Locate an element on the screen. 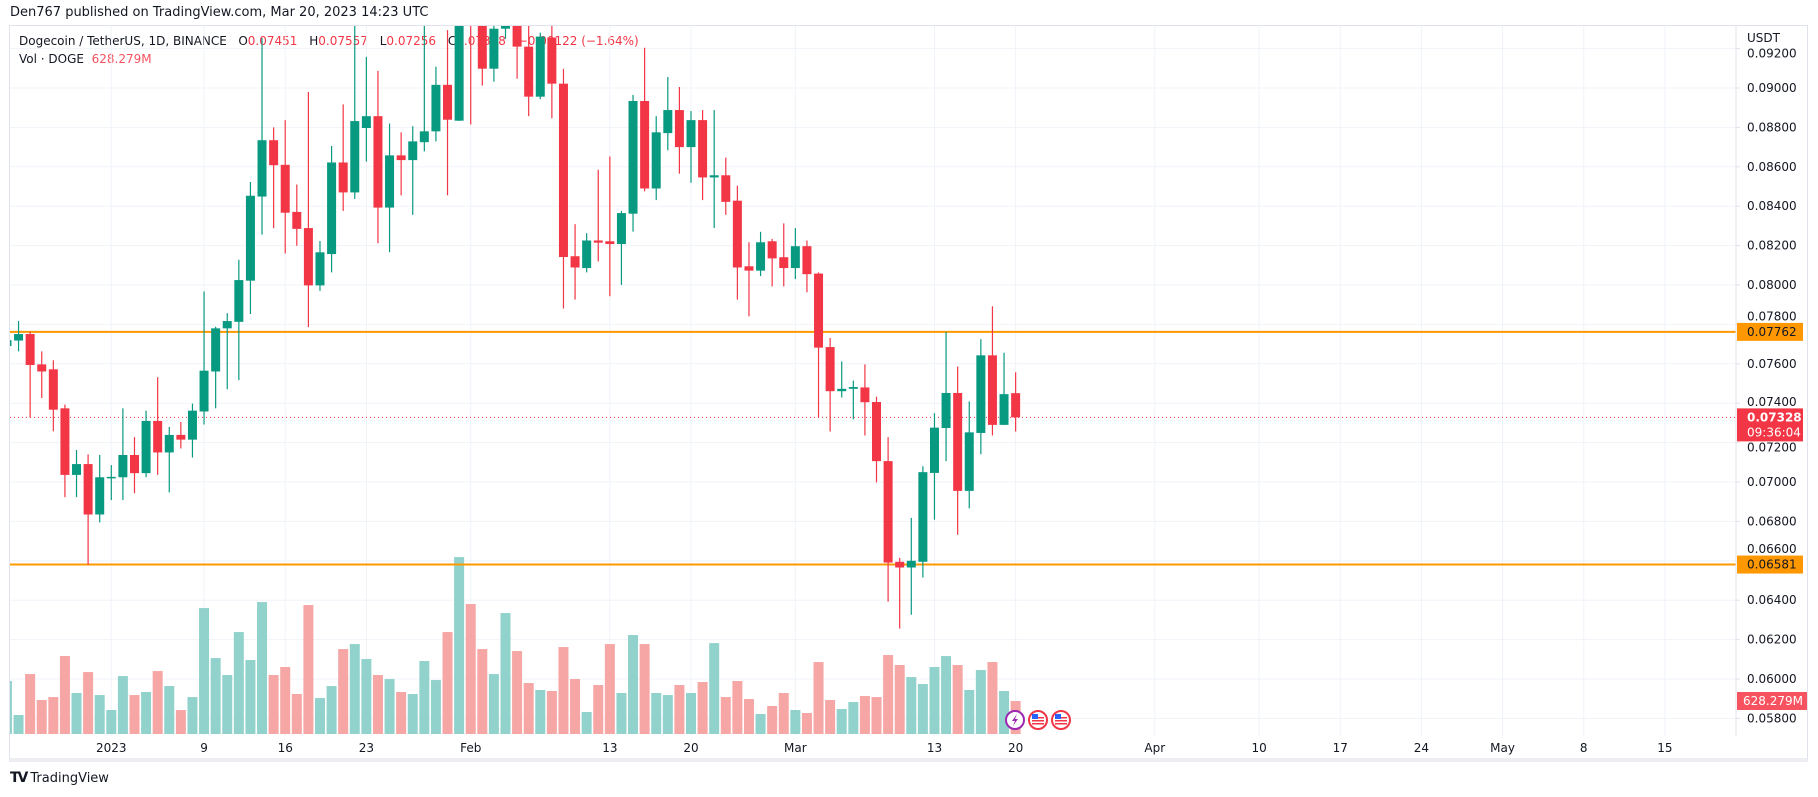 Image resolution: width=1818 pixels, height=797 pixels. volume-label: Vol · DOGE is located at coordinates (51, 59).